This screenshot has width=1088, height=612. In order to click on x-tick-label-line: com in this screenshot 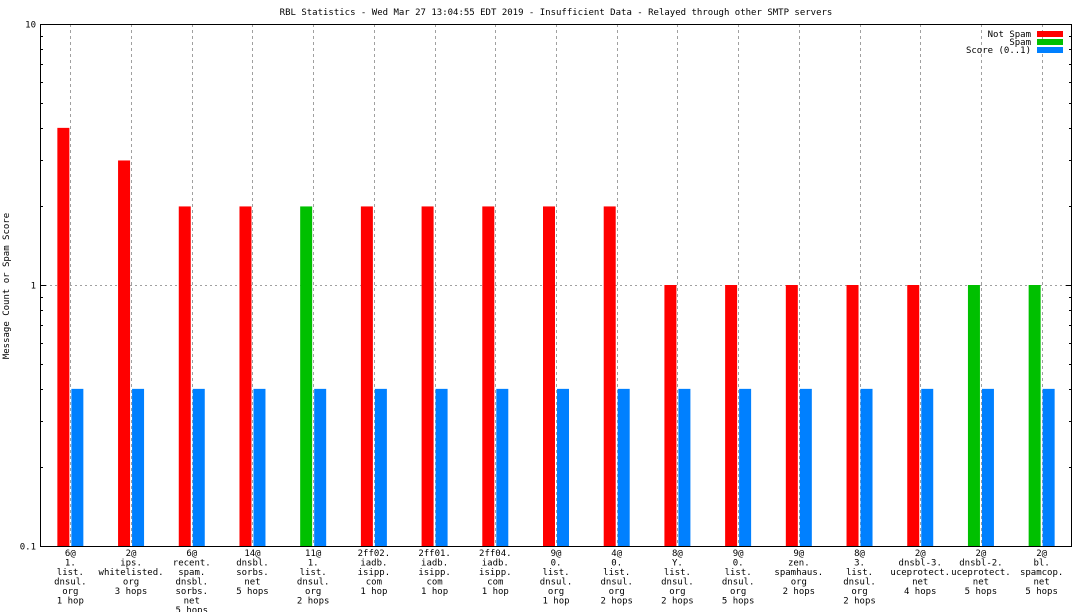, I will do `click(495, 583)`.